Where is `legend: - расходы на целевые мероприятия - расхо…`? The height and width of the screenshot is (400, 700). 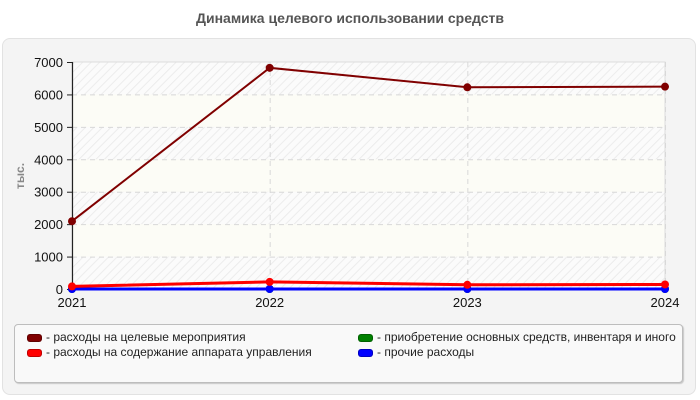 legend: - расходы на целевые мероприятия - расхо… is located at coordinates (348, 353).